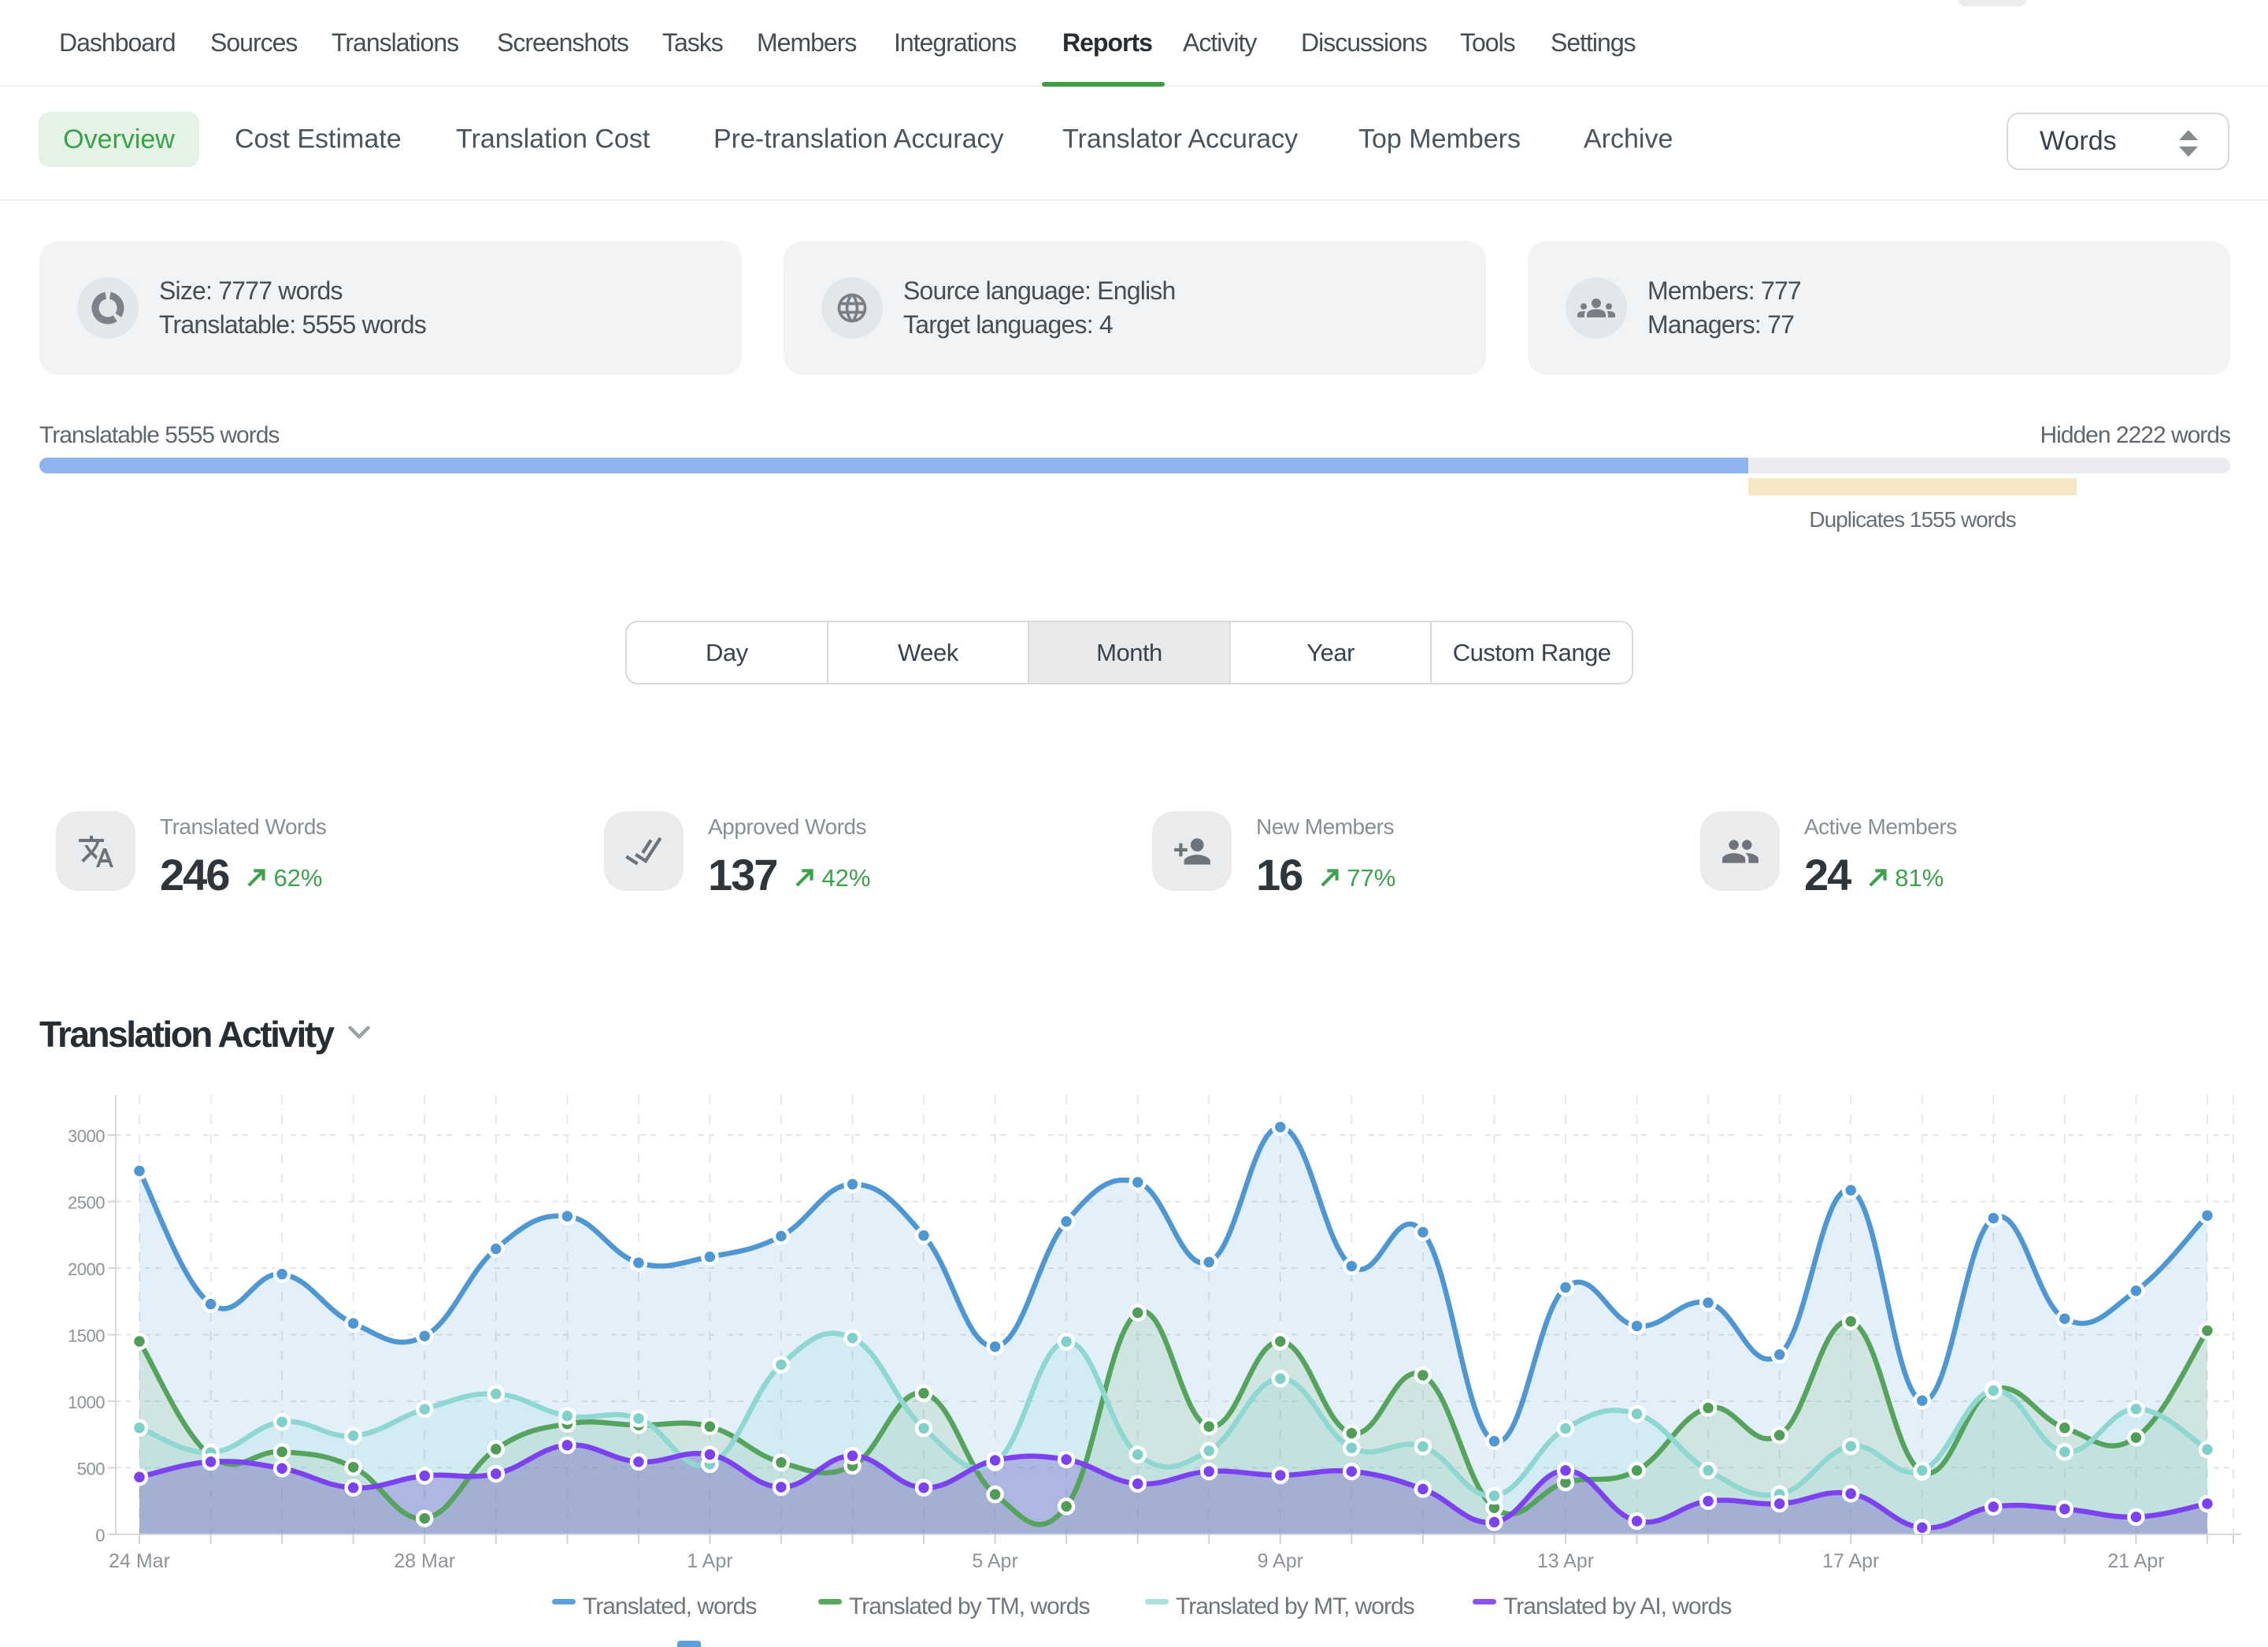 This screenshot has width=2268, height=1647. I want to click on svg-text: 3000, so click(86, 1136).